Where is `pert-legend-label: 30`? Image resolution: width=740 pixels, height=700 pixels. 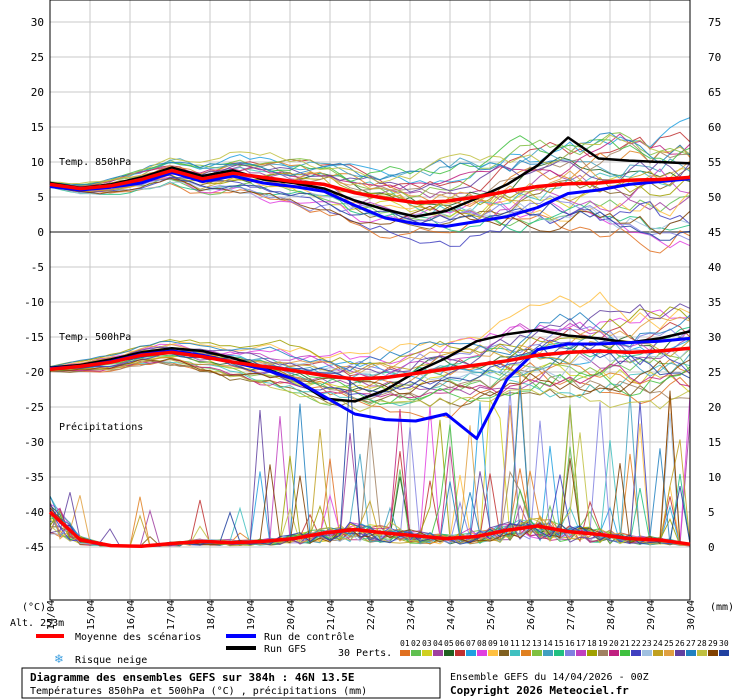 pert-legend-label: 30 is located at coordinates (724, 643).